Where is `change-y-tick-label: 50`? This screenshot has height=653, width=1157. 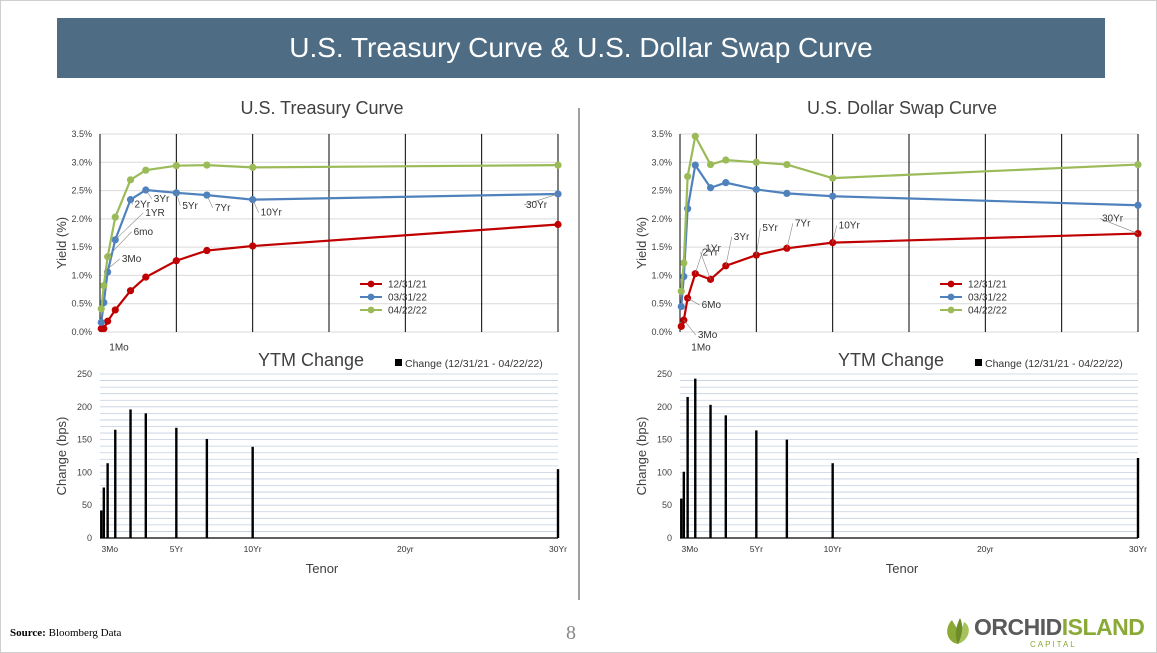 change-y-tick-label: 50 is located at coordinates (87, 505).